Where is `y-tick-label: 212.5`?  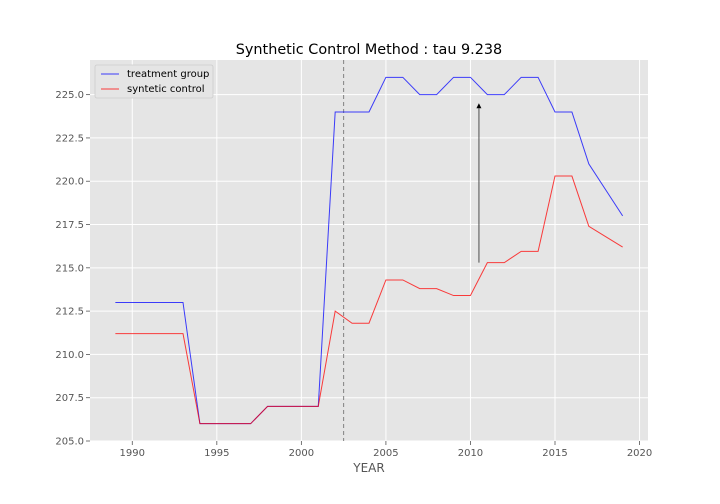
y-tick-label: 212.5 is located at coordinates (69, 312).